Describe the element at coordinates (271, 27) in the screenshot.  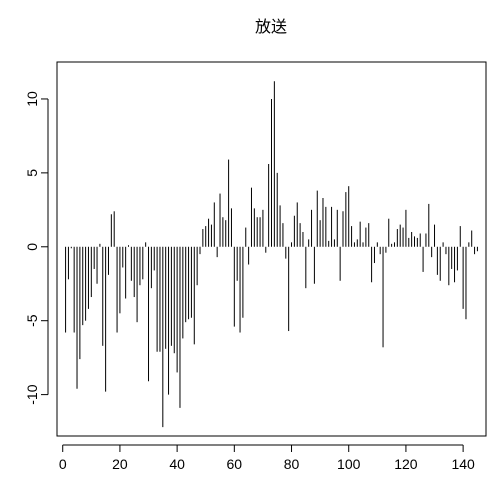
I see `chart-title: 放送` at that location.